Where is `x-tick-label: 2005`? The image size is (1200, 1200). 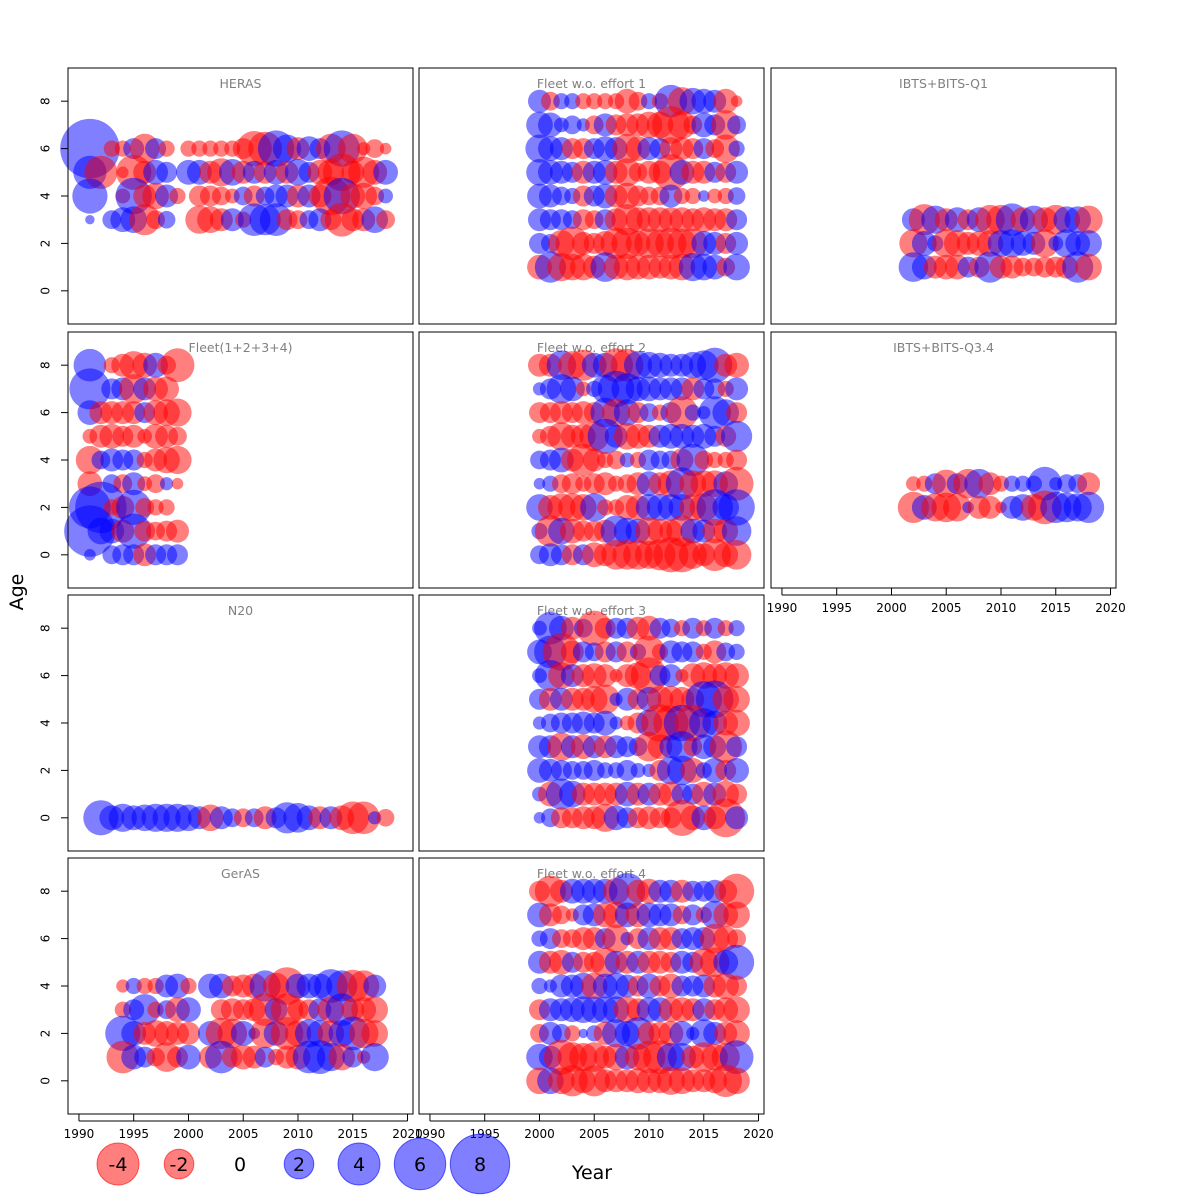
x-tick-label: 2005 is located at coordinates (946, 608).